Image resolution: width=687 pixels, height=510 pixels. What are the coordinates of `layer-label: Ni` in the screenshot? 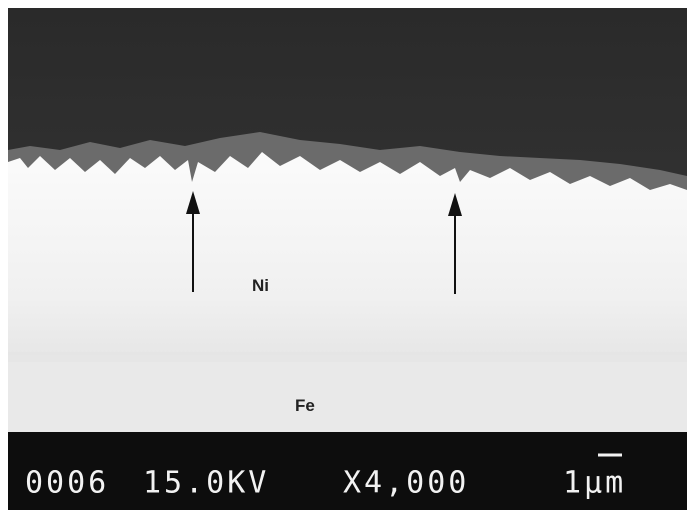 It's located at (260, 285).